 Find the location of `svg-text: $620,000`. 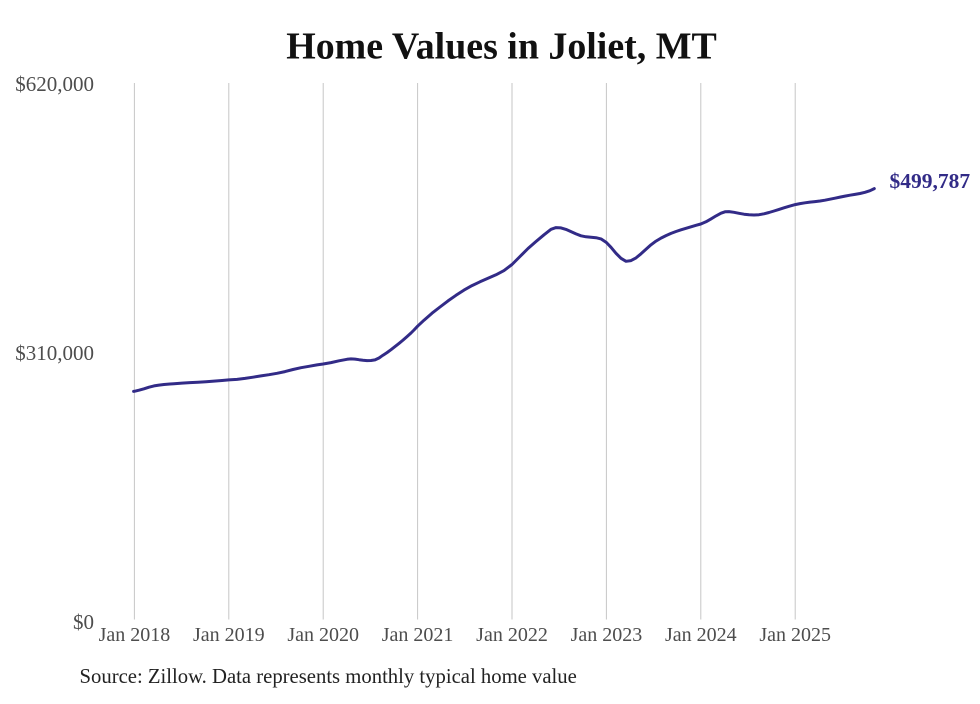

svg-text: $620,000 is located at coordinates (54, 84).